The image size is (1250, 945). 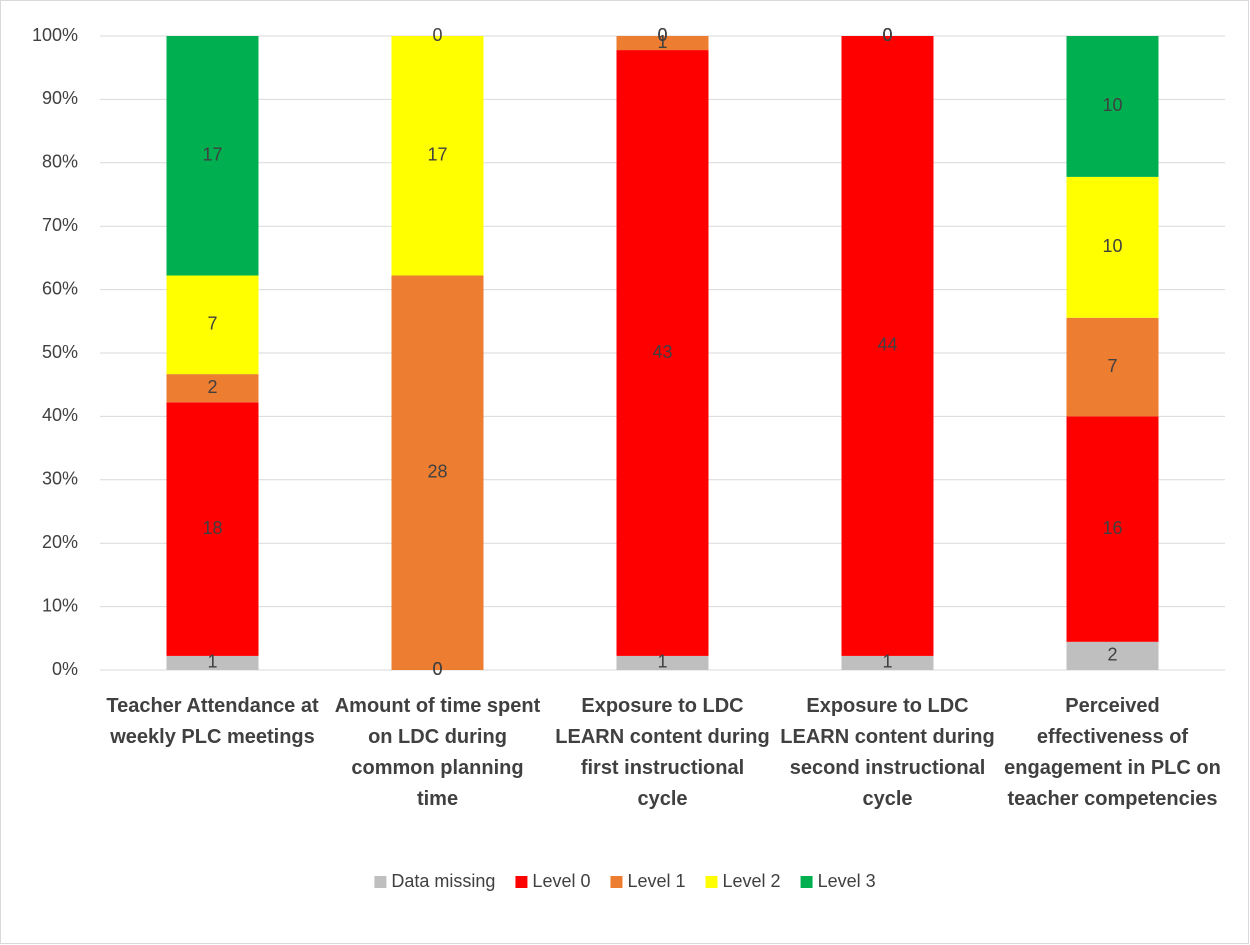 What do you see at coordinates (561, 881) in the screenshot?
I see `legend-label: Level 0` at bounding box center [561, 881].